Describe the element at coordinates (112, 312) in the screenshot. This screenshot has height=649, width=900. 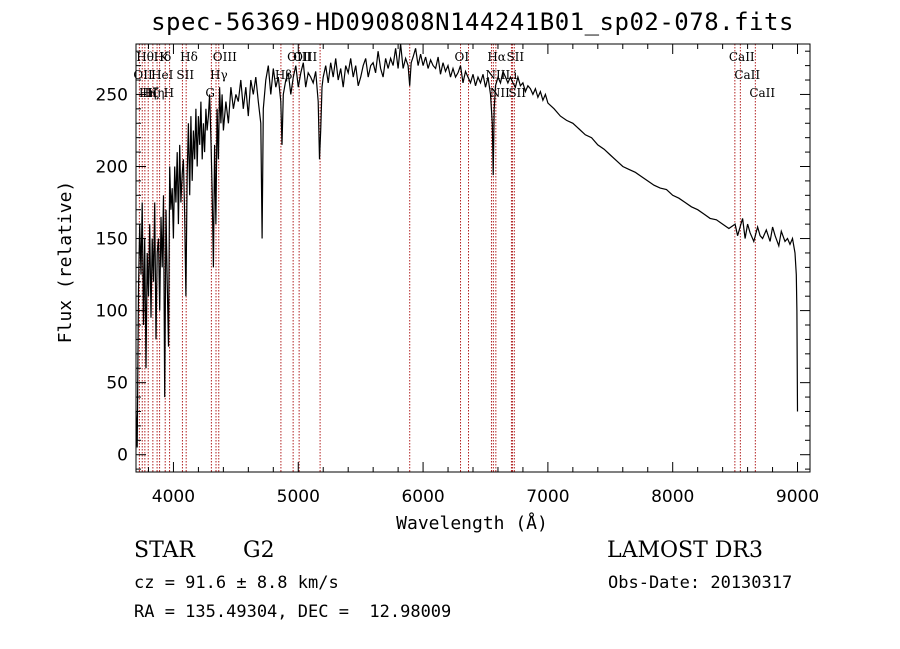
I see `y-tick-label-100: 100` at that location.